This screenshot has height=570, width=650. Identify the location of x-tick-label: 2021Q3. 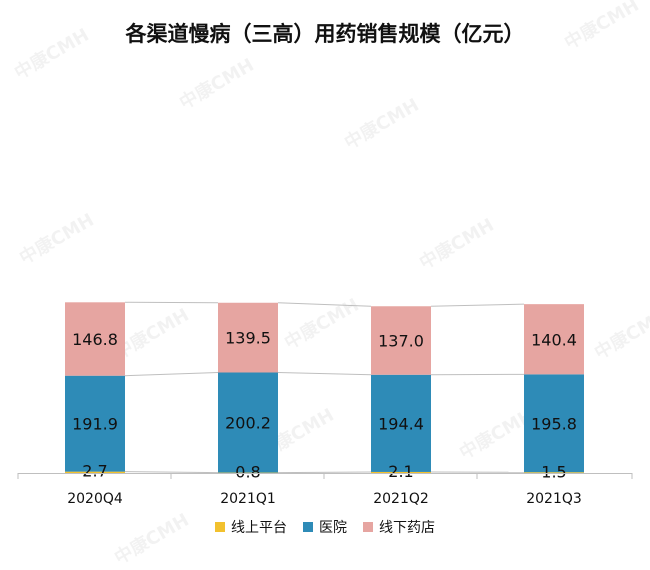
(554, 499).